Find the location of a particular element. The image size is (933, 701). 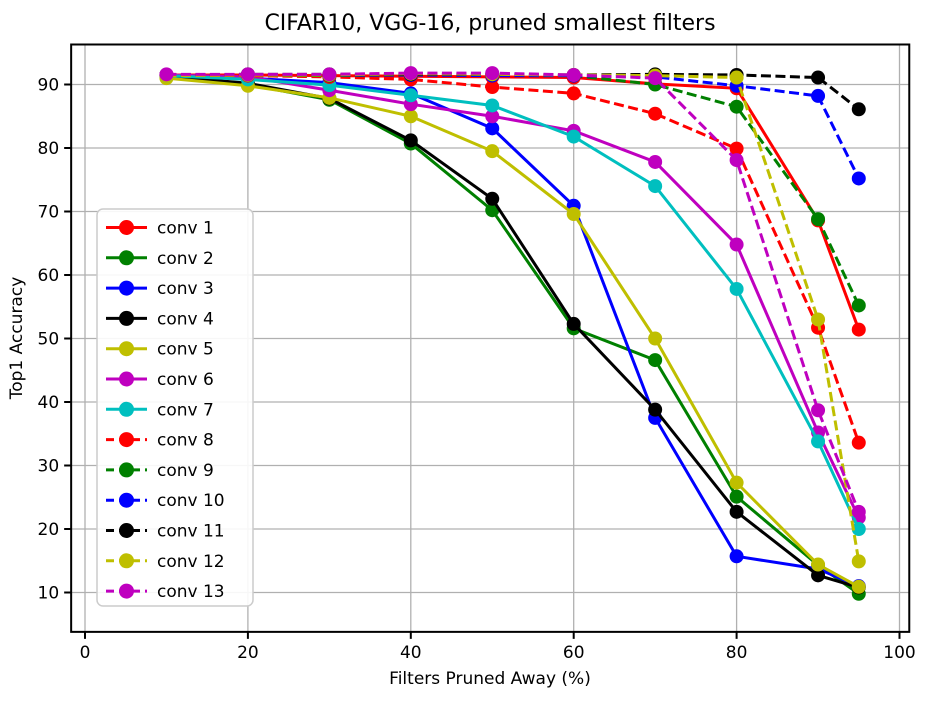

legend-label: conv 11 is located at coordinates (191, 532).